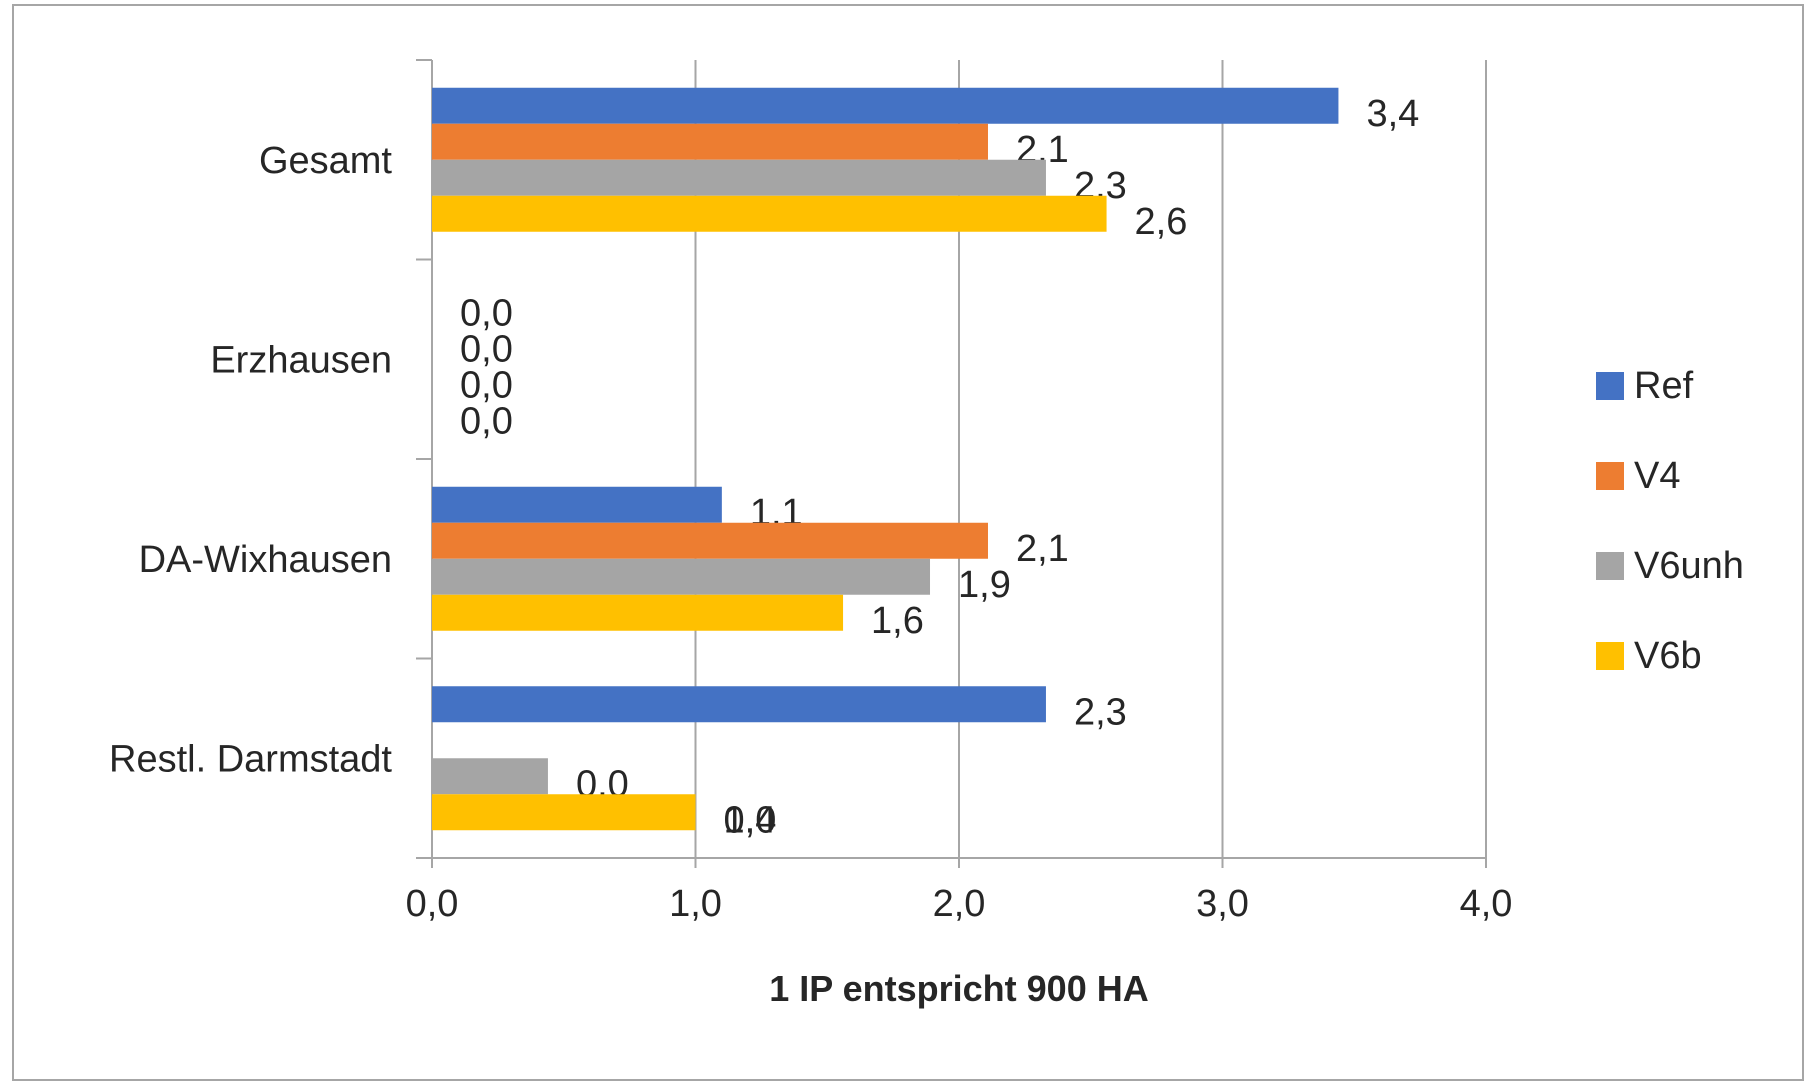  What do you see at coordinates (325, 161) in the screenshot?
I see `category-label: Gesamt` at bounding box center [325, 161].